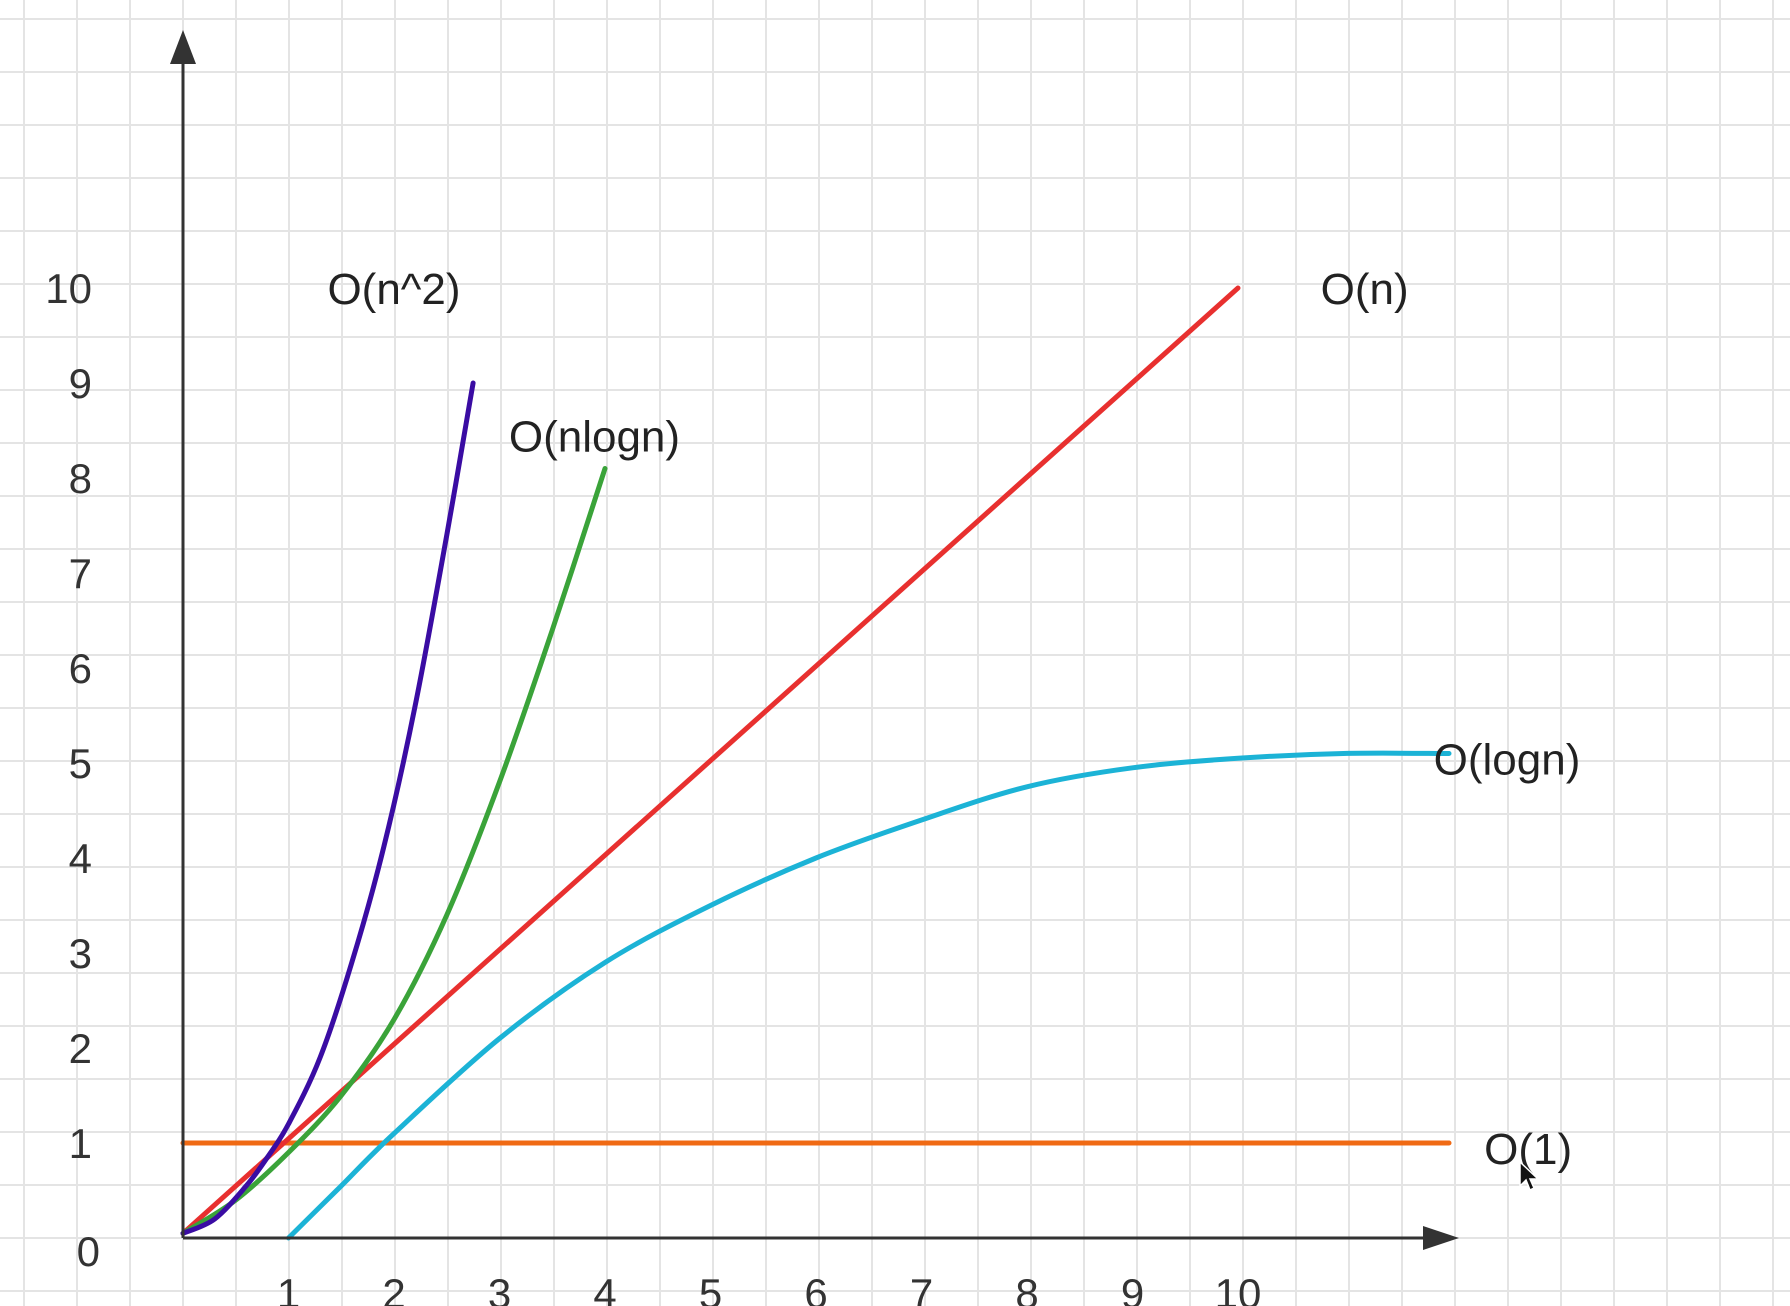 The width and height of the screenshot is (1790, 1306). Describe the element at coordinates (288, 1288) in the screenshot. I see `x-tick-label-1: 1` at that location.